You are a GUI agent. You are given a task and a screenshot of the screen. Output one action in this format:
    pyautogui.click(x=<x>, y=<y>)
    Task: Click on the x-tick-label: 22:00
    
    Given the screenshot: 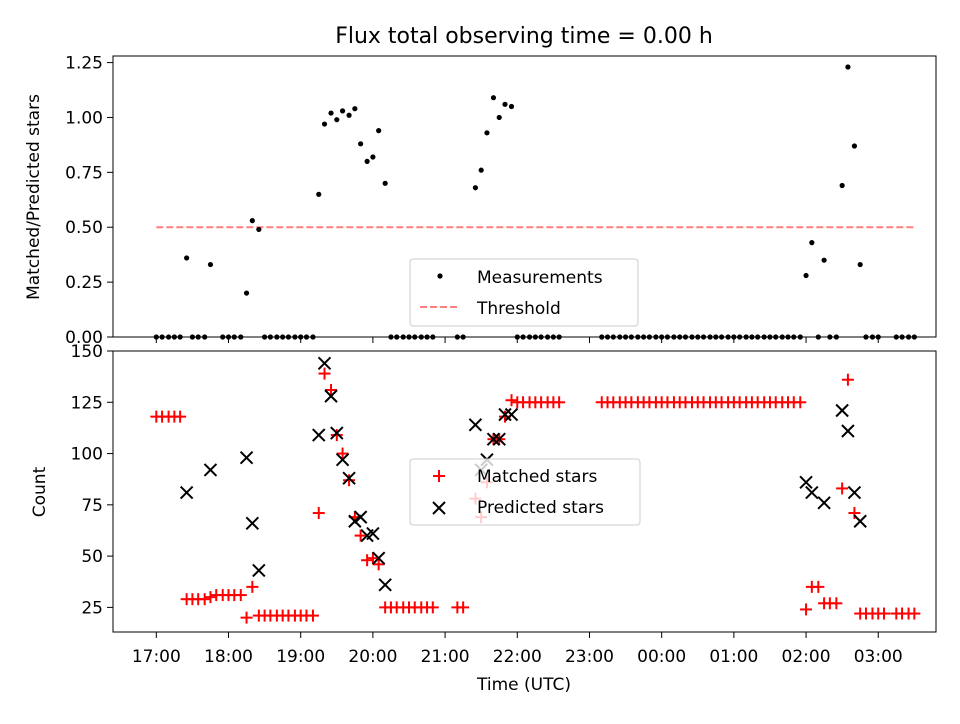 What is the action you would take?
    pyautogui.click(x=517, y=657)
    